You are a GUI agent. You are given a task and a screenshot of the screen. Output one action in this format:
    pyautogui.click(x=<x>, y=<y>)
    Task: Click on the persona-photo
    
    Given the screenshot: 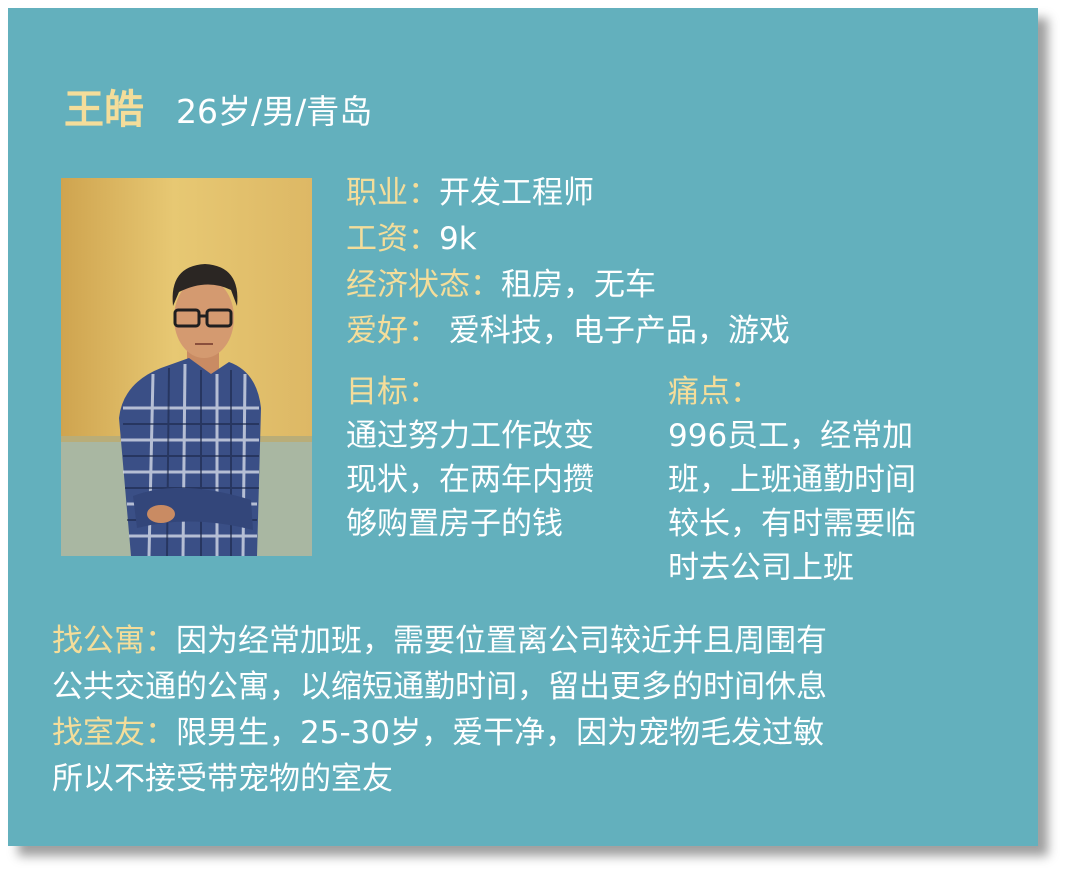 What is the action you would take?
    pyautogui.click(x=186, y=367)
    